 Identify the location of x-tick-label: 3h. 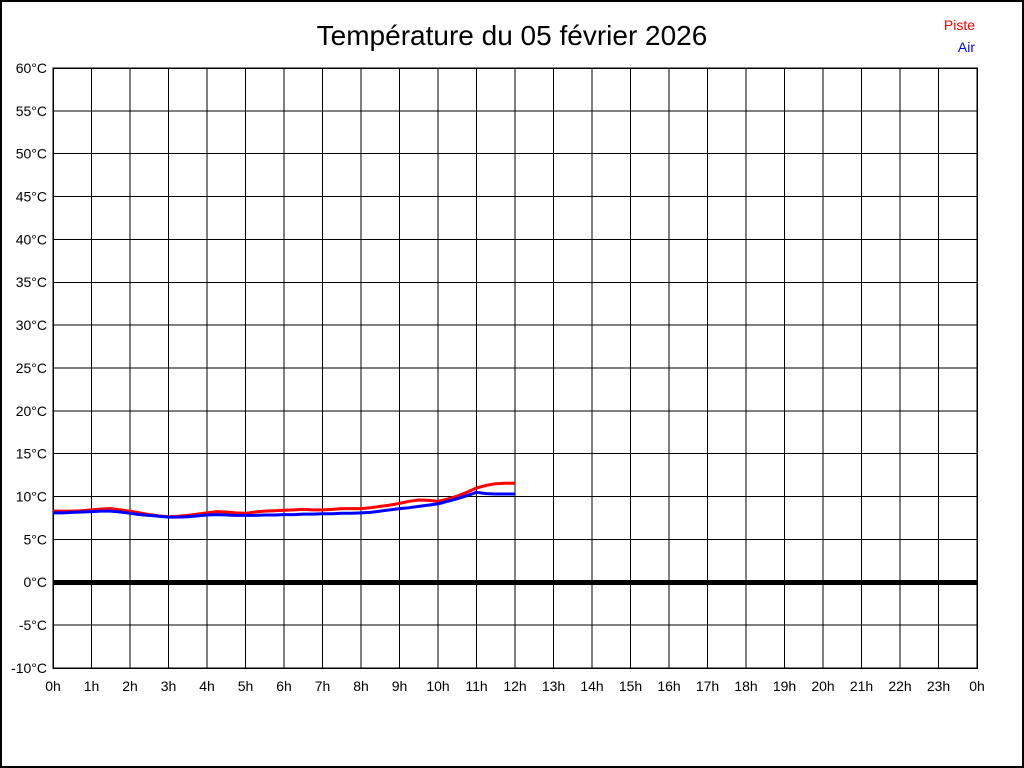
(169, 686).